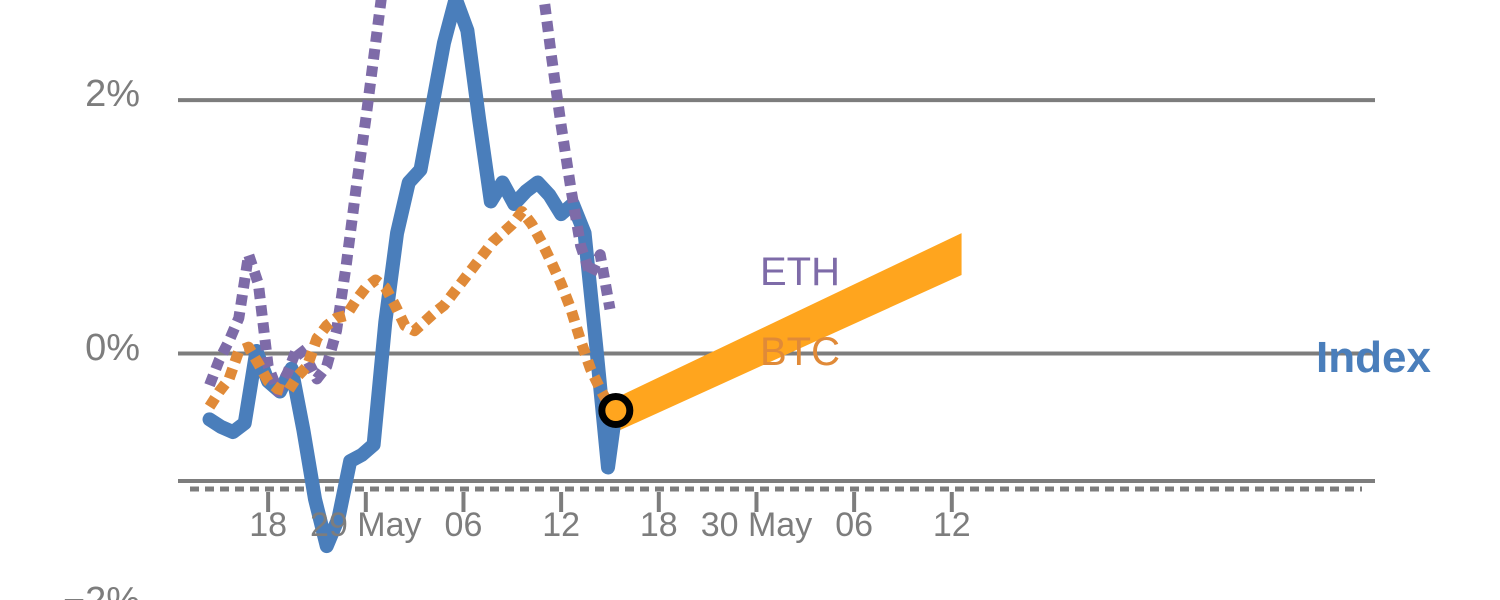 The height and width of the screenshot is (600, 1500). I want to click on x-tick-label-5: 30 May, so click(756, 525).